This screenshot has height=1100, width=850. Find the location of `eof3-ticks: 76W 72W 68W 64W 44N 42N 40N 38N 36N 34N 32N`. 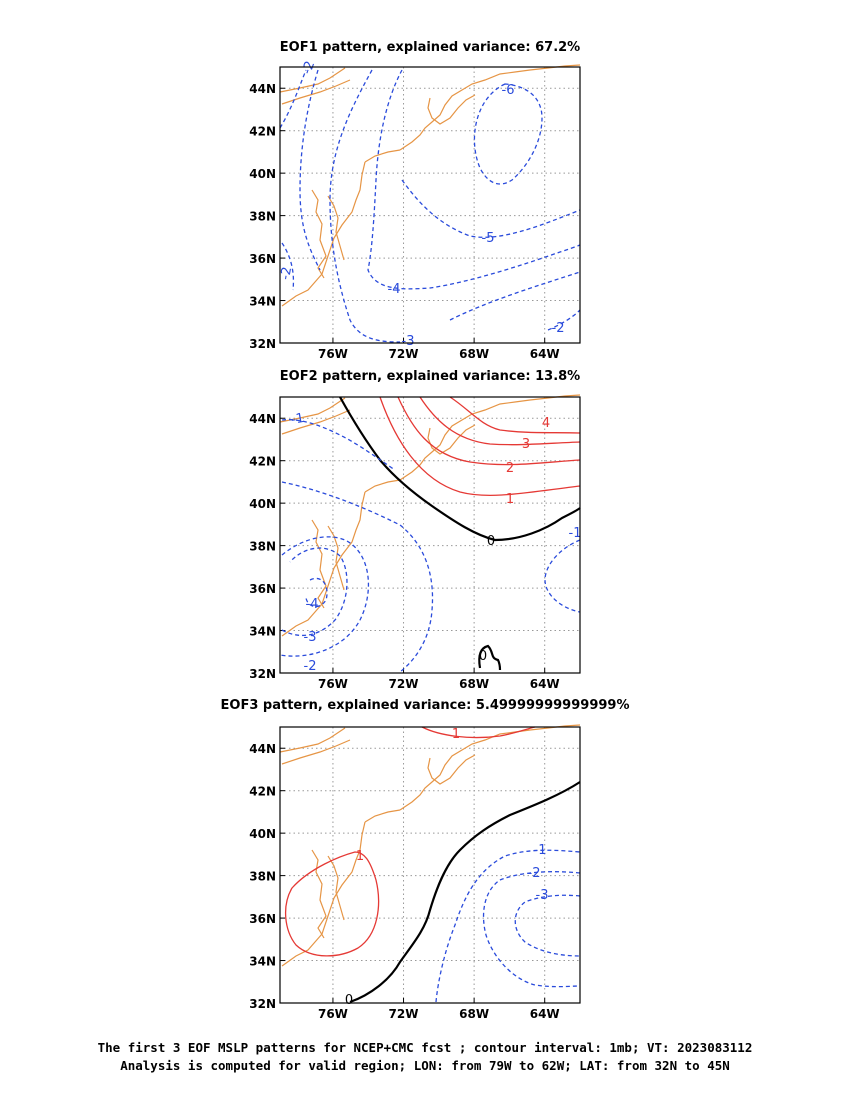

eof3-ticks: 76W 72W 68W 64W 44N 42N 40N 38N 36N 34N 32N is located at coordinates (404, 881).